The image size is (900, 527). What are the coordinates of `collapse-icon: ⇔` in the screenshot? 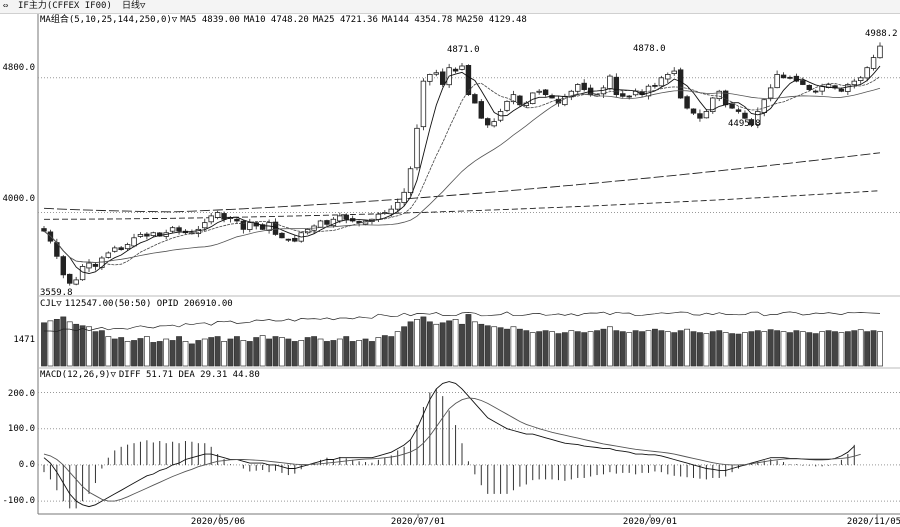 It's located at (6, 6).